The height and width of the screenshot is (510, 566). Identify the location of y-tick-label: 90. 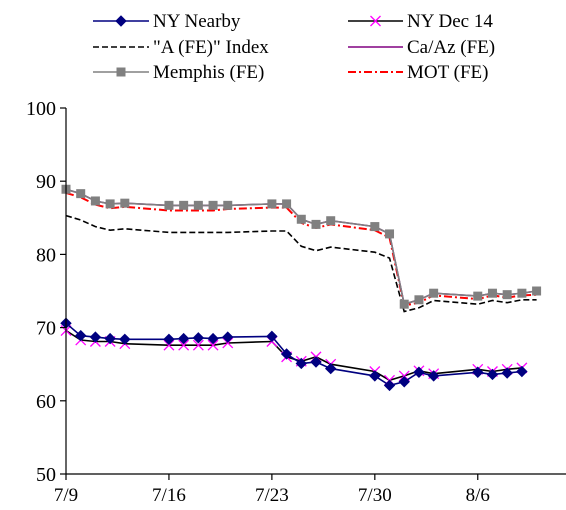
(46, 182).